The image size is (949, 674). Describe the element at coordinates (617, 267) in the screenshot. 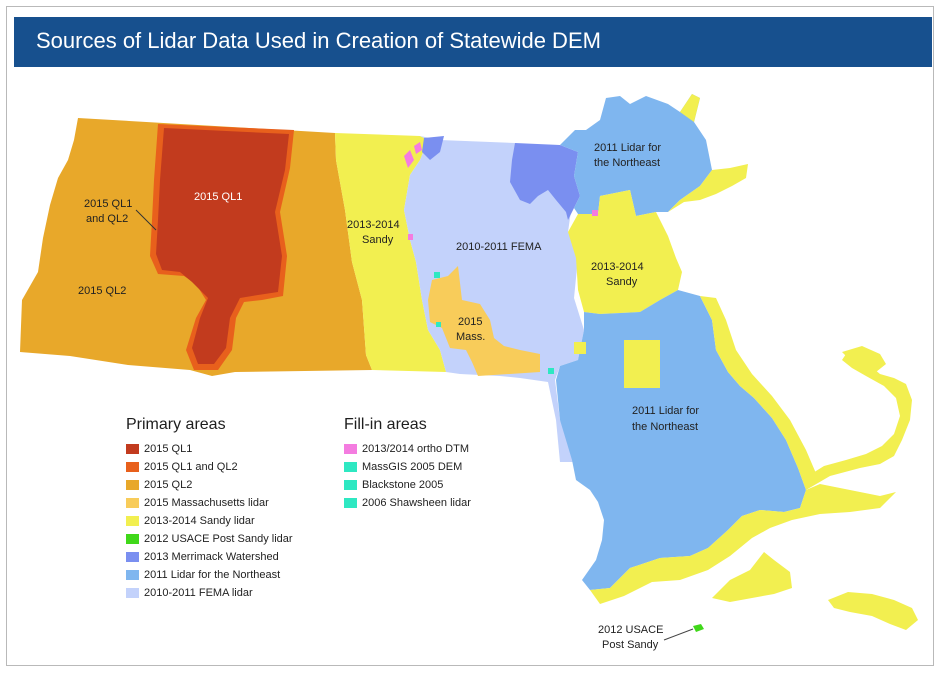

I see `label-sandy-east-line1: 2013-2014` at that location.